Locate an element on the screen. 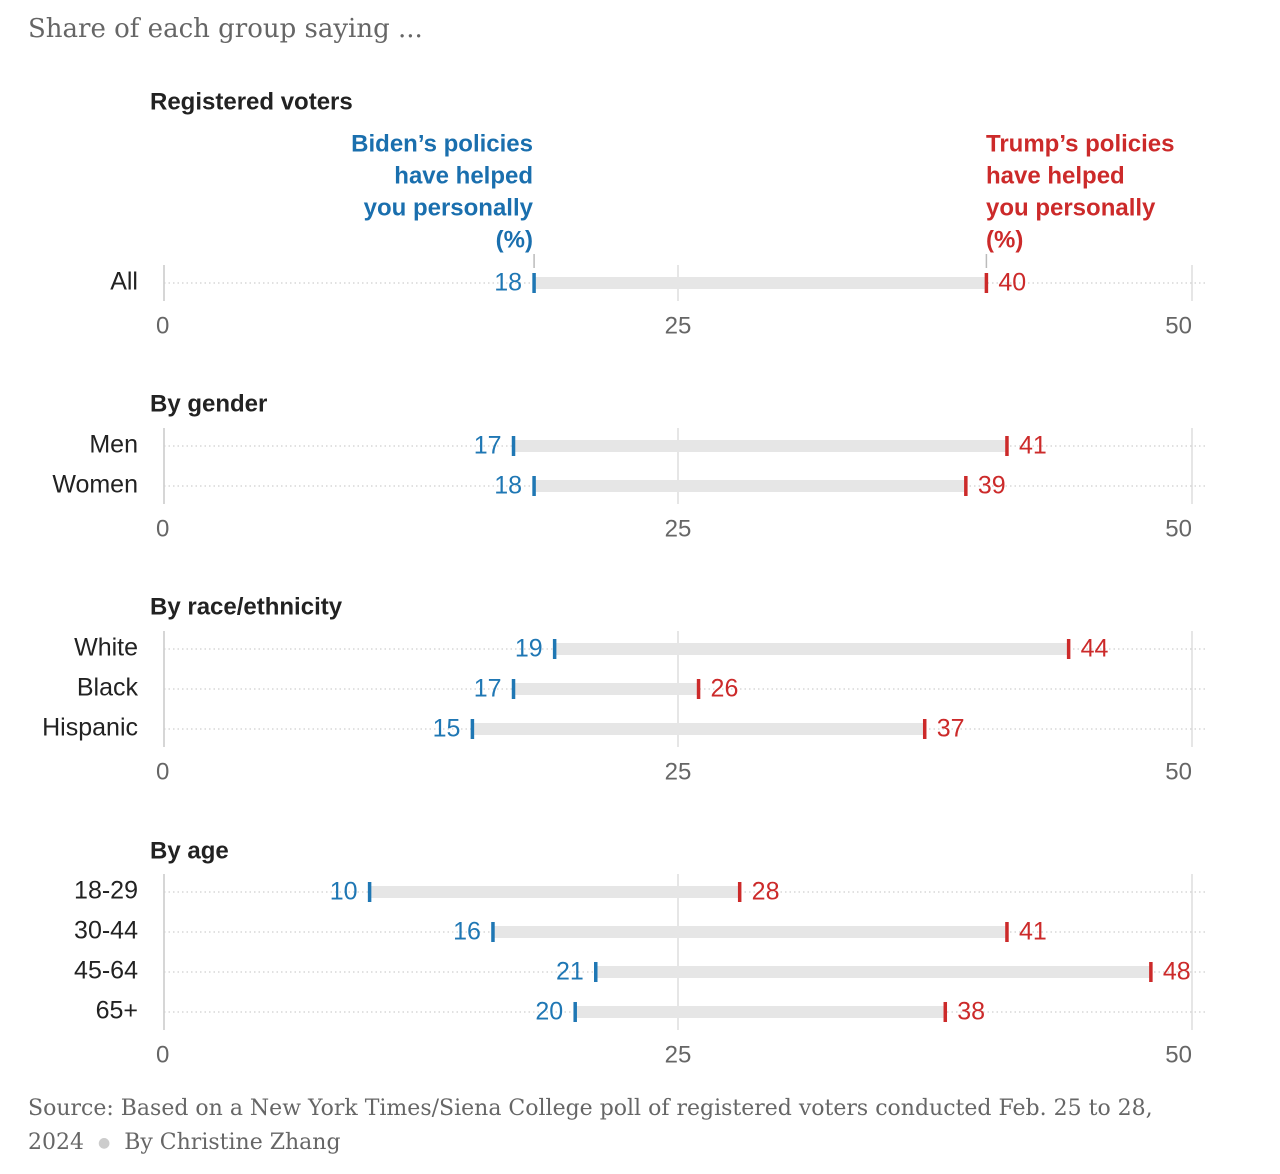  legend-trump-line: have helped is located at coordinates (1055, 175).